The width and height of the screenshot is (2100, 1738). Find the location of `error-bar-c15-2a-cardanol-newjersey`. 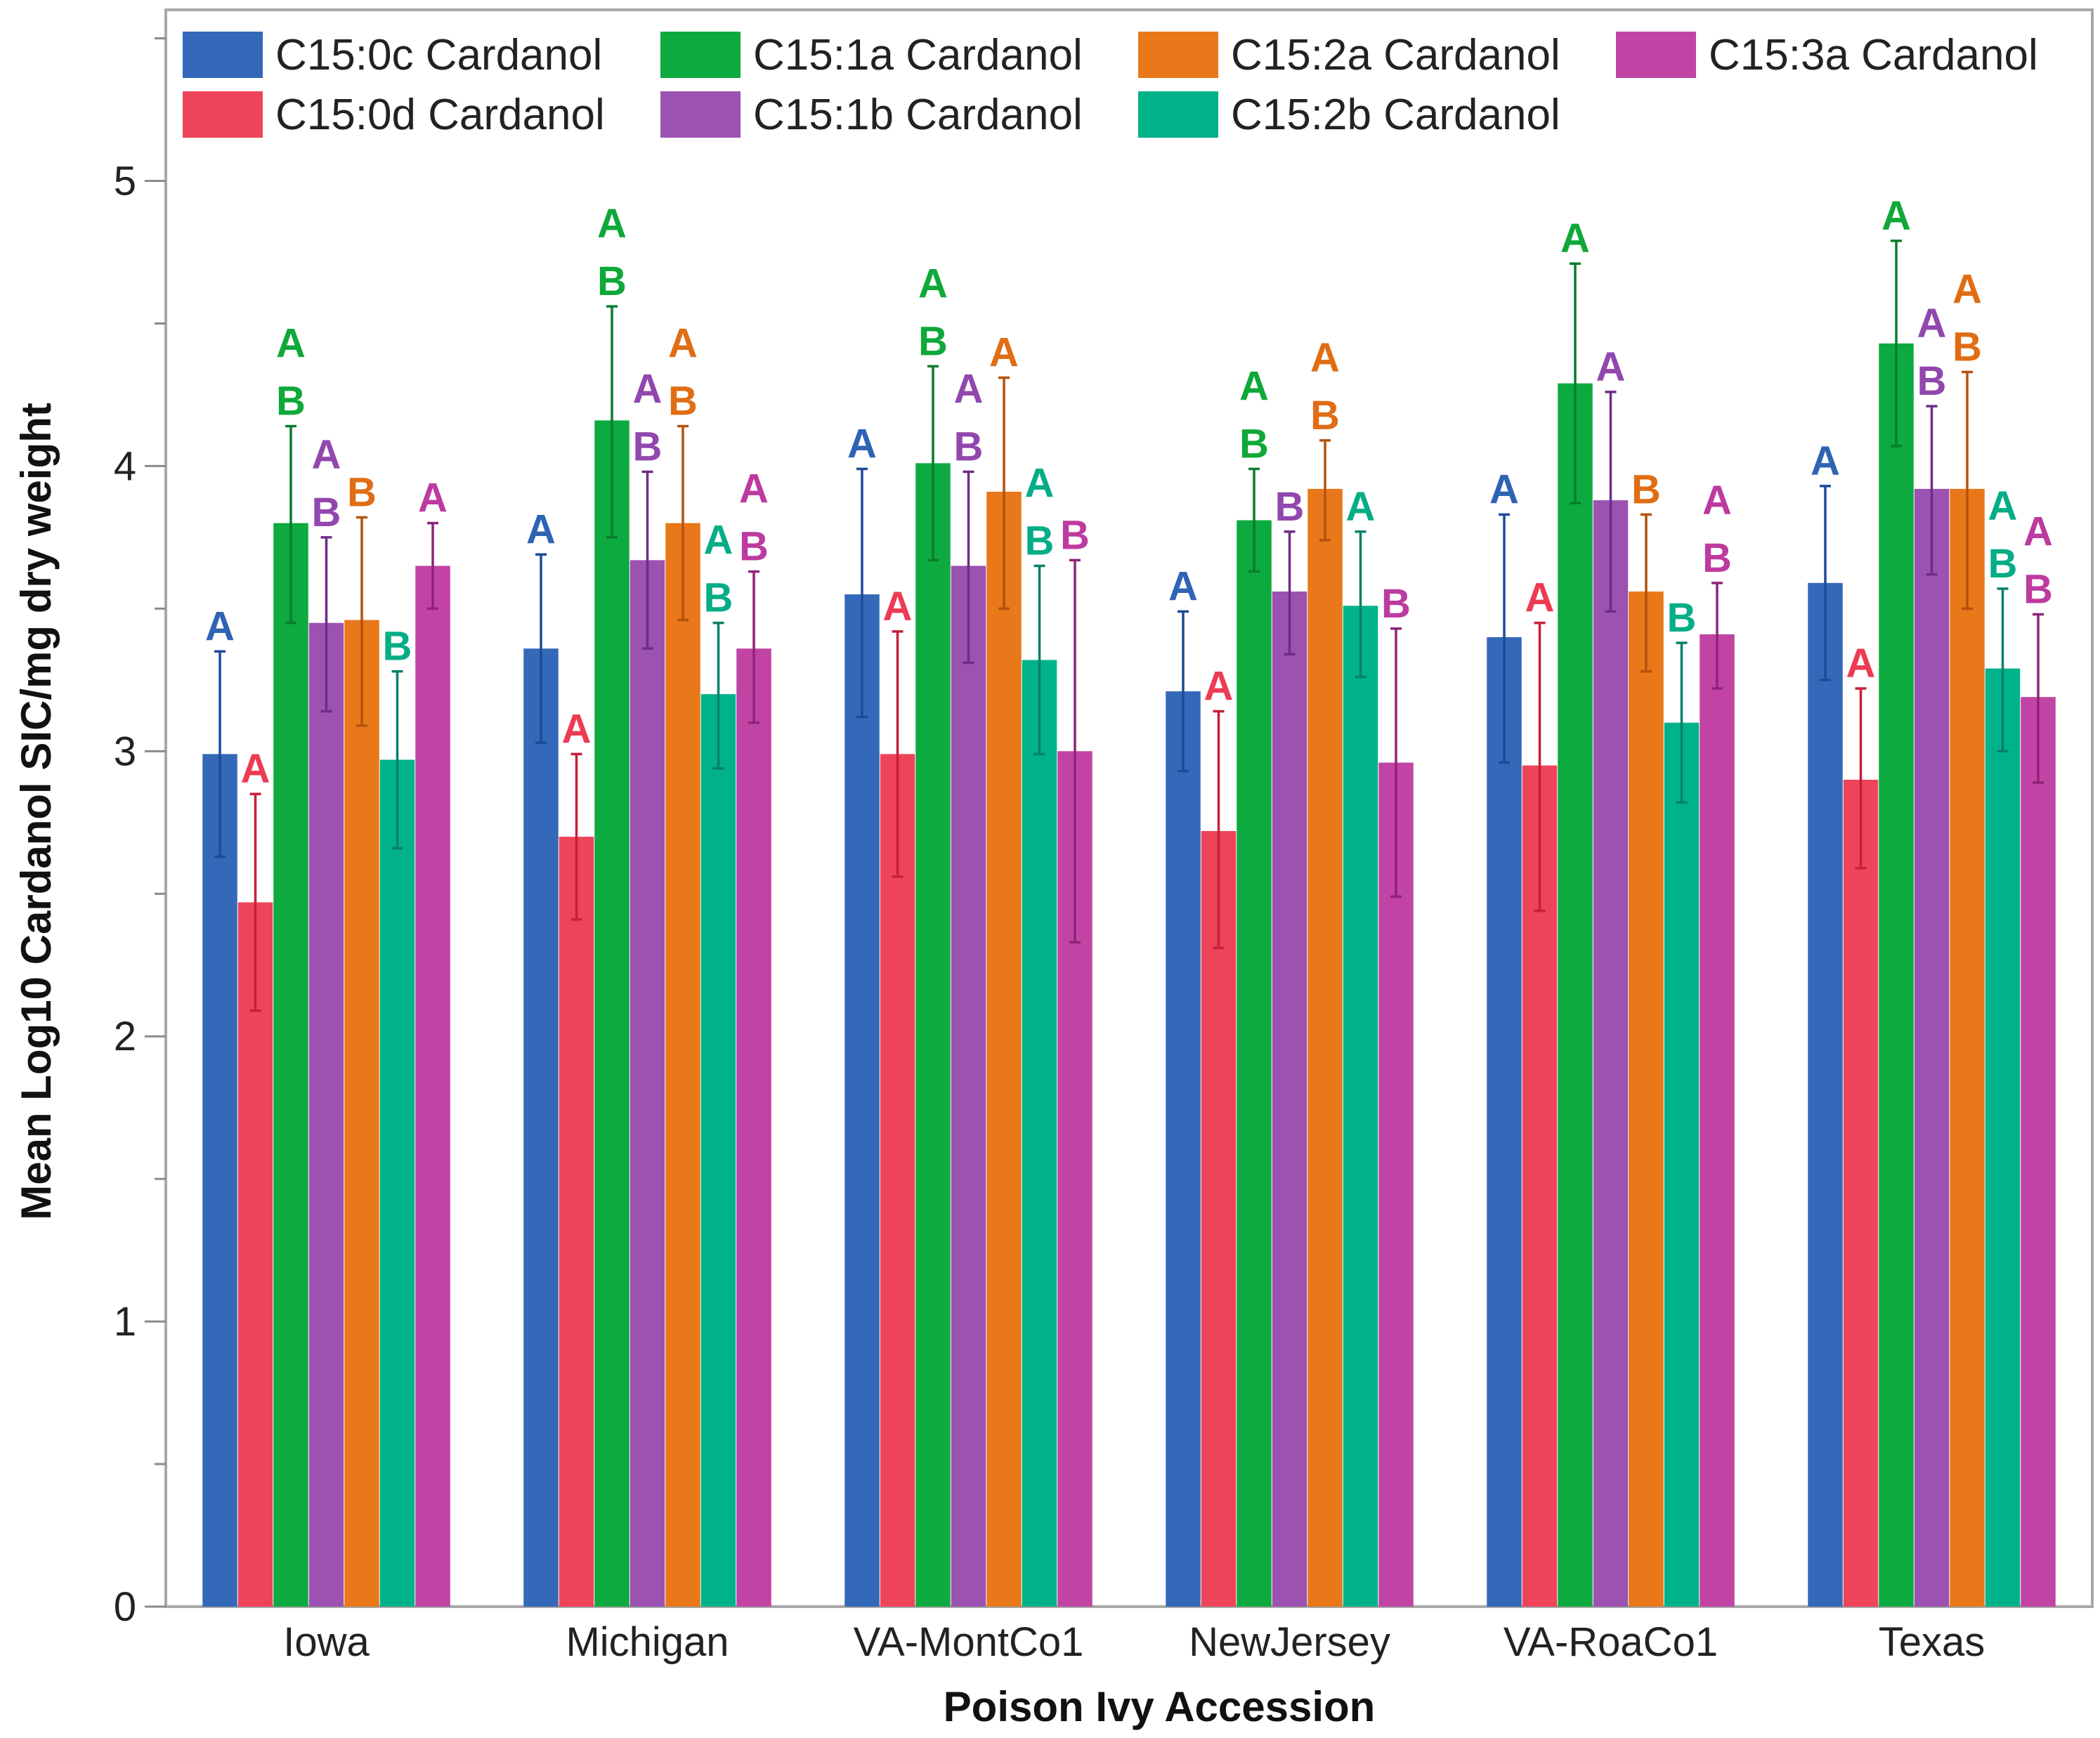

error-bar-c15-2a-cardanol-newjersey is located at coordinates (1325, 490).